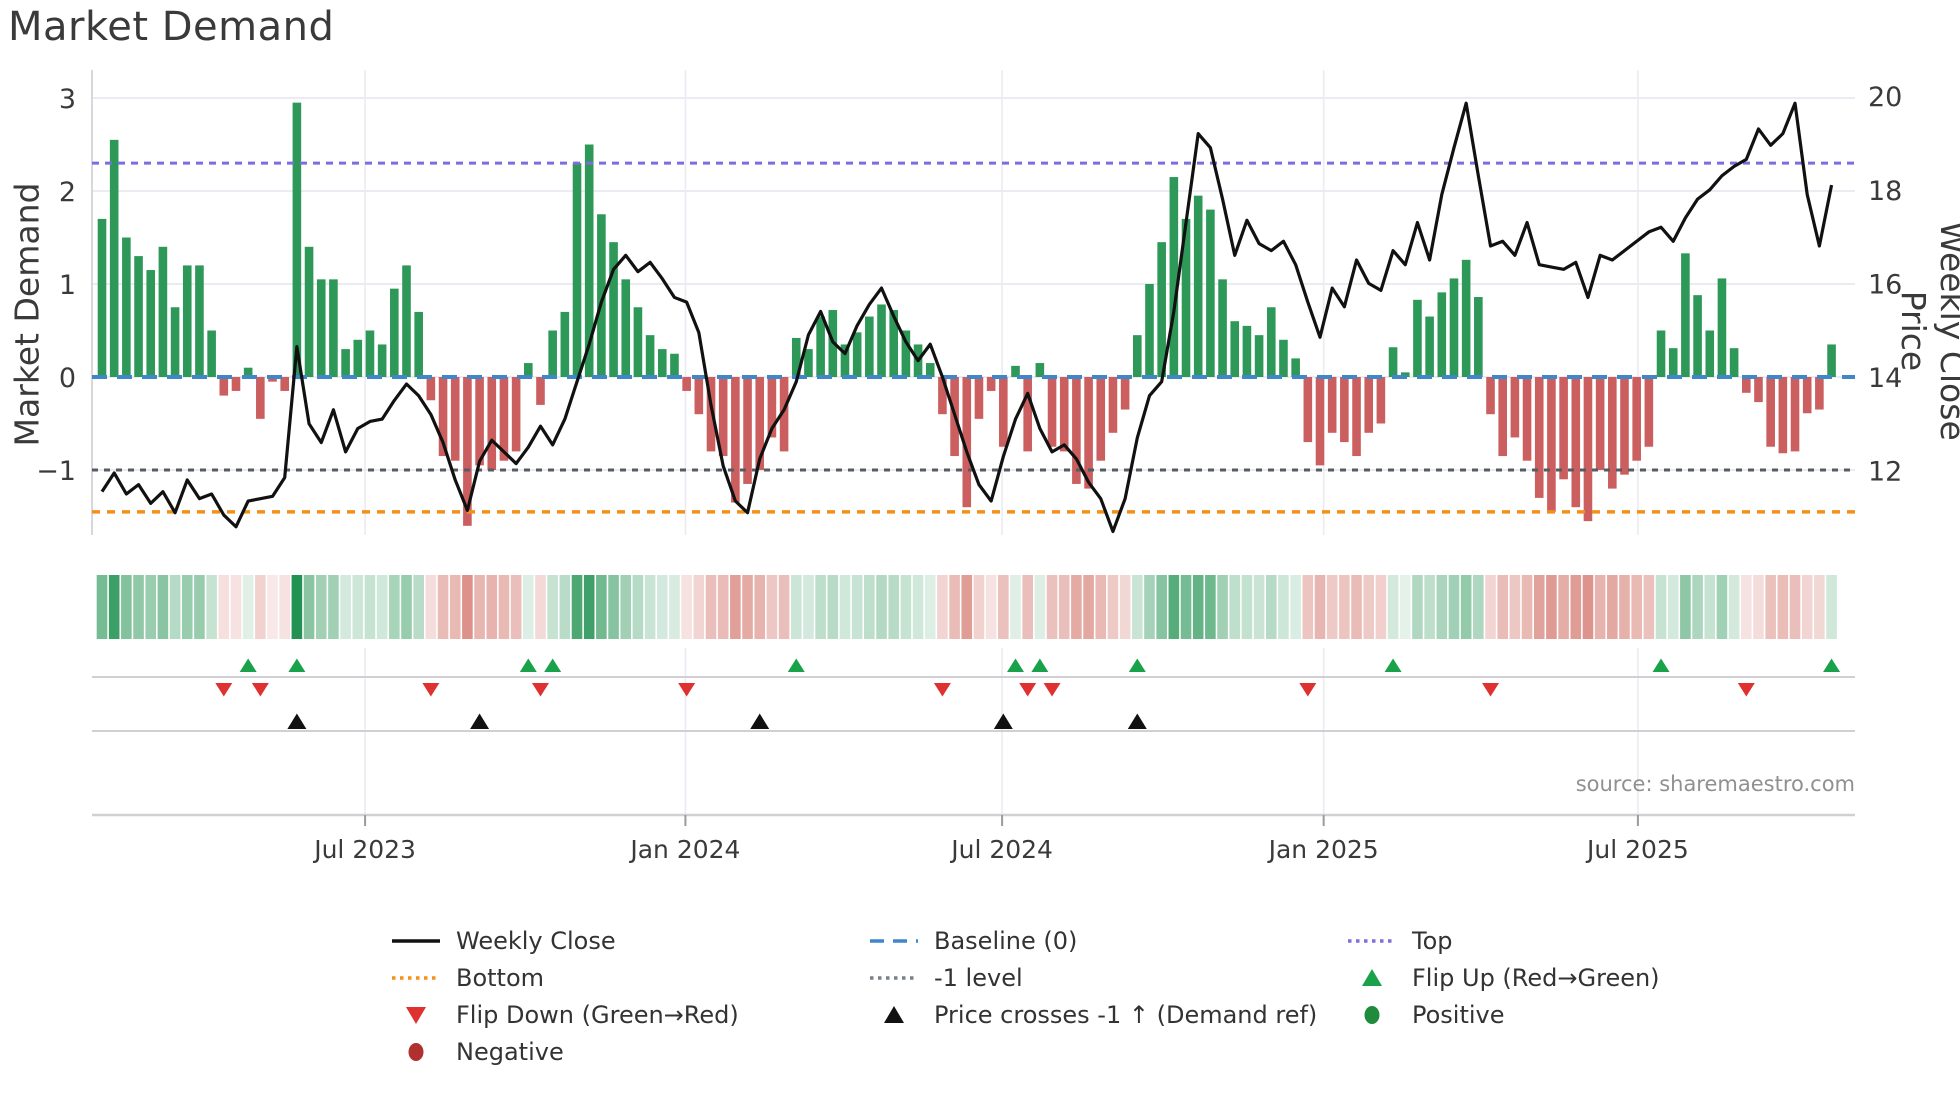 This screenshot has height=1102, width=1960. I want to click on svg-text: 0, so click(67, 378).